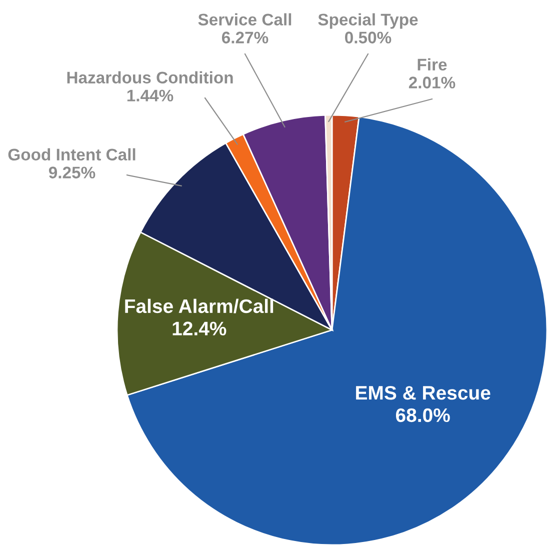  Describe the element at coordinates (423, 393) in the screenshot. I see `slice-label: EMS & Rescue` at that location.